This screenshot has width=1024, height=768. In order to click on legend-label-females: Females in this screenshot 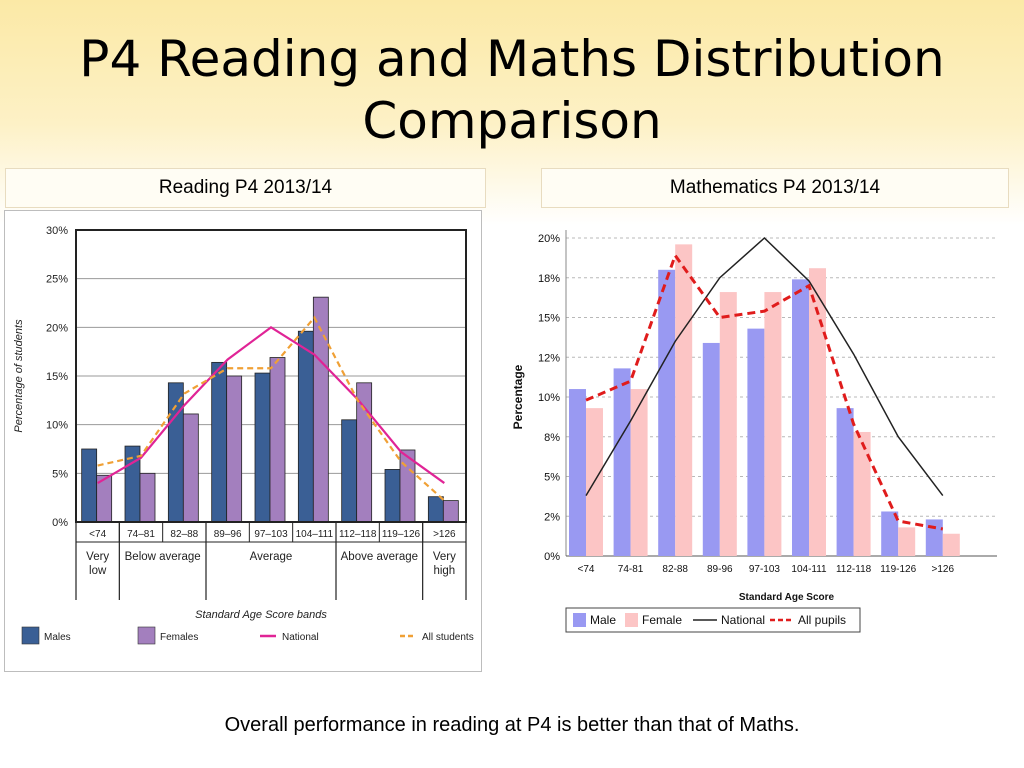, I will do `click(179, 637)`.